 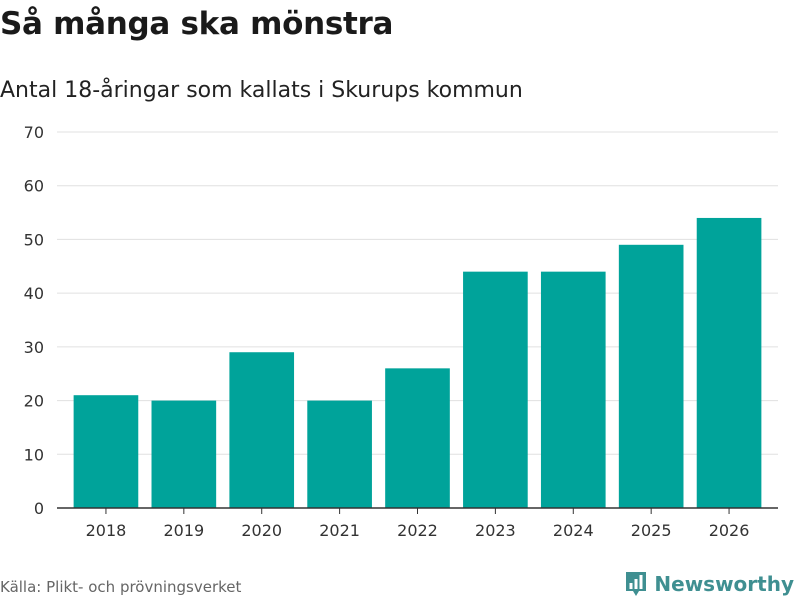 What do you see at coordinates (724, 584) in the screenshot?
I see `brand-name: Newsworthy` at bounding box center [724, 584].